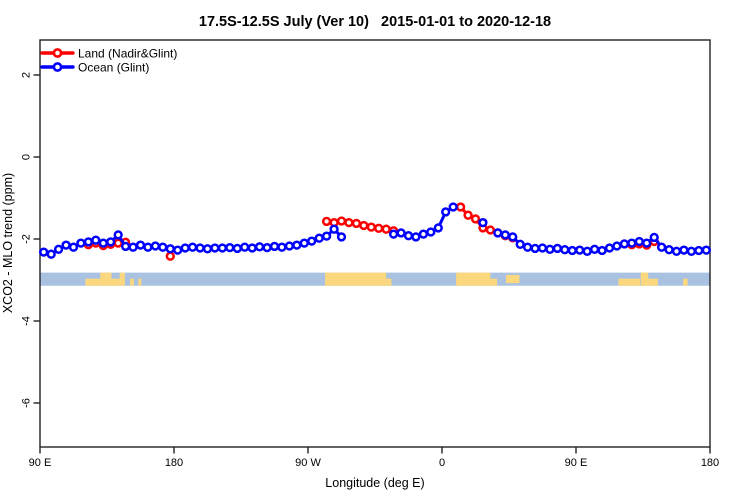  Describe the element at coordinates (27, 157) in the screenshot. I see `y-tick-label: 0` at that location.